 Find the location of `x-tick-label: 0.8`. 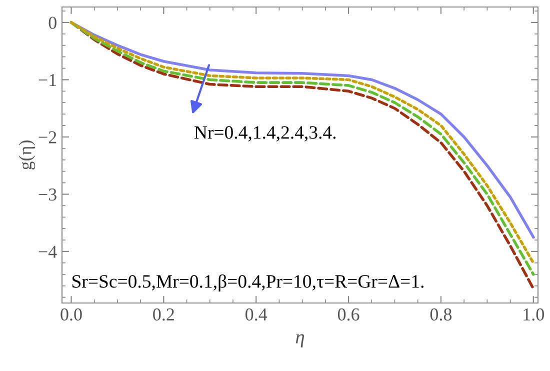

x-tick-label: 0.8 is located at coordinates (441, 314).